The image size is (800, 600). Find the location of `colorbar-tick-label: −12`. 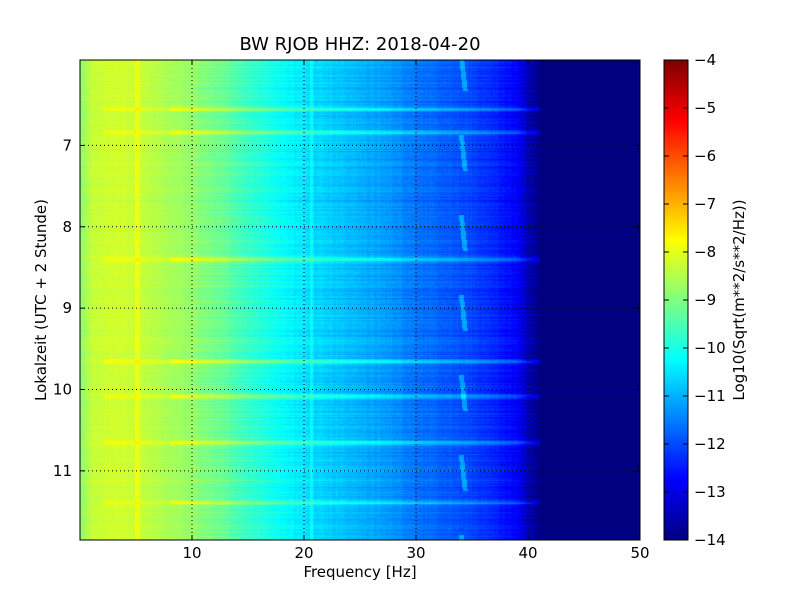

colorbar-tick-label: −12 is located at coordinates (710, 444).